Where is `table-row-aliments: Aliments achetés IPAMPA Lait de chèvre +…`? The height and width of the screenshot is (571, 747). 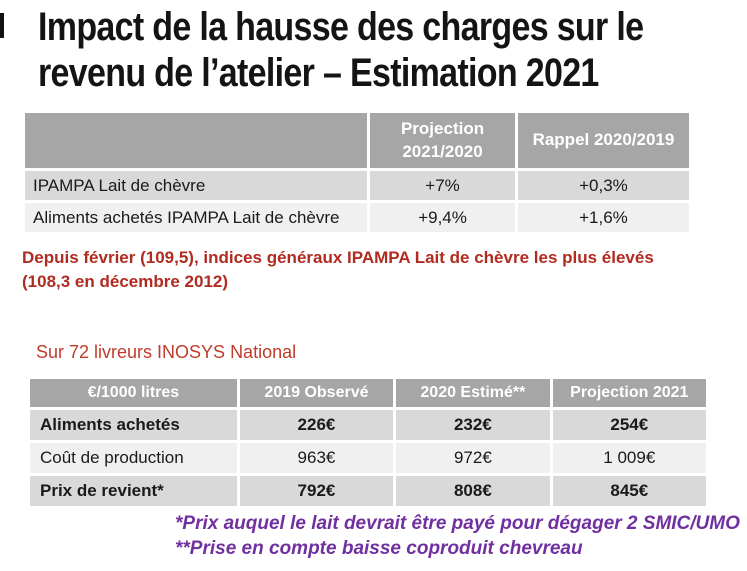 table-row-aliments: Aliments achetés IPAMPA Lait de chèvre +… is located at coordinates (357, 217).